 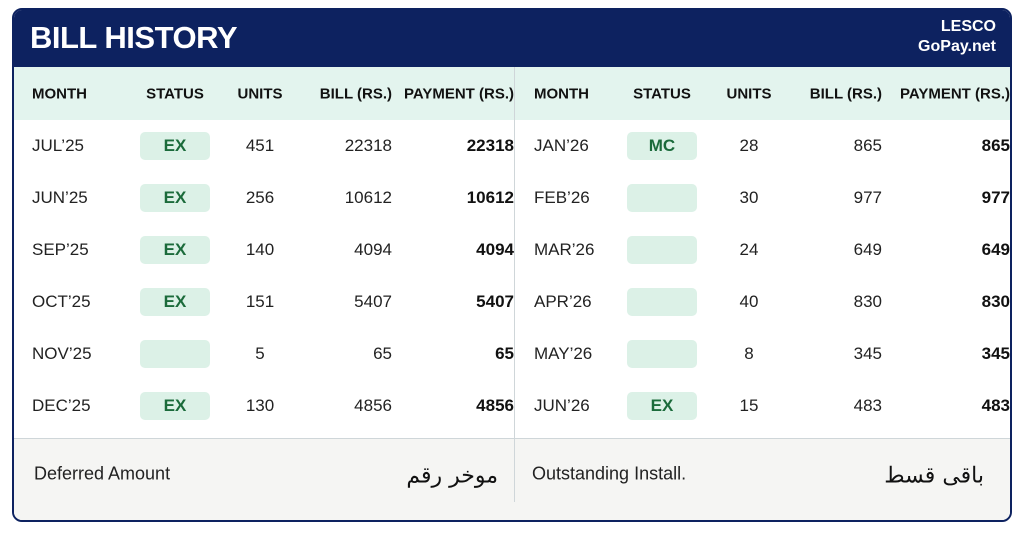 What do you see at coordinates (60, 249) in the screenshot?
I see `month-cell: SEP’25` at bounding box center [60, 249].